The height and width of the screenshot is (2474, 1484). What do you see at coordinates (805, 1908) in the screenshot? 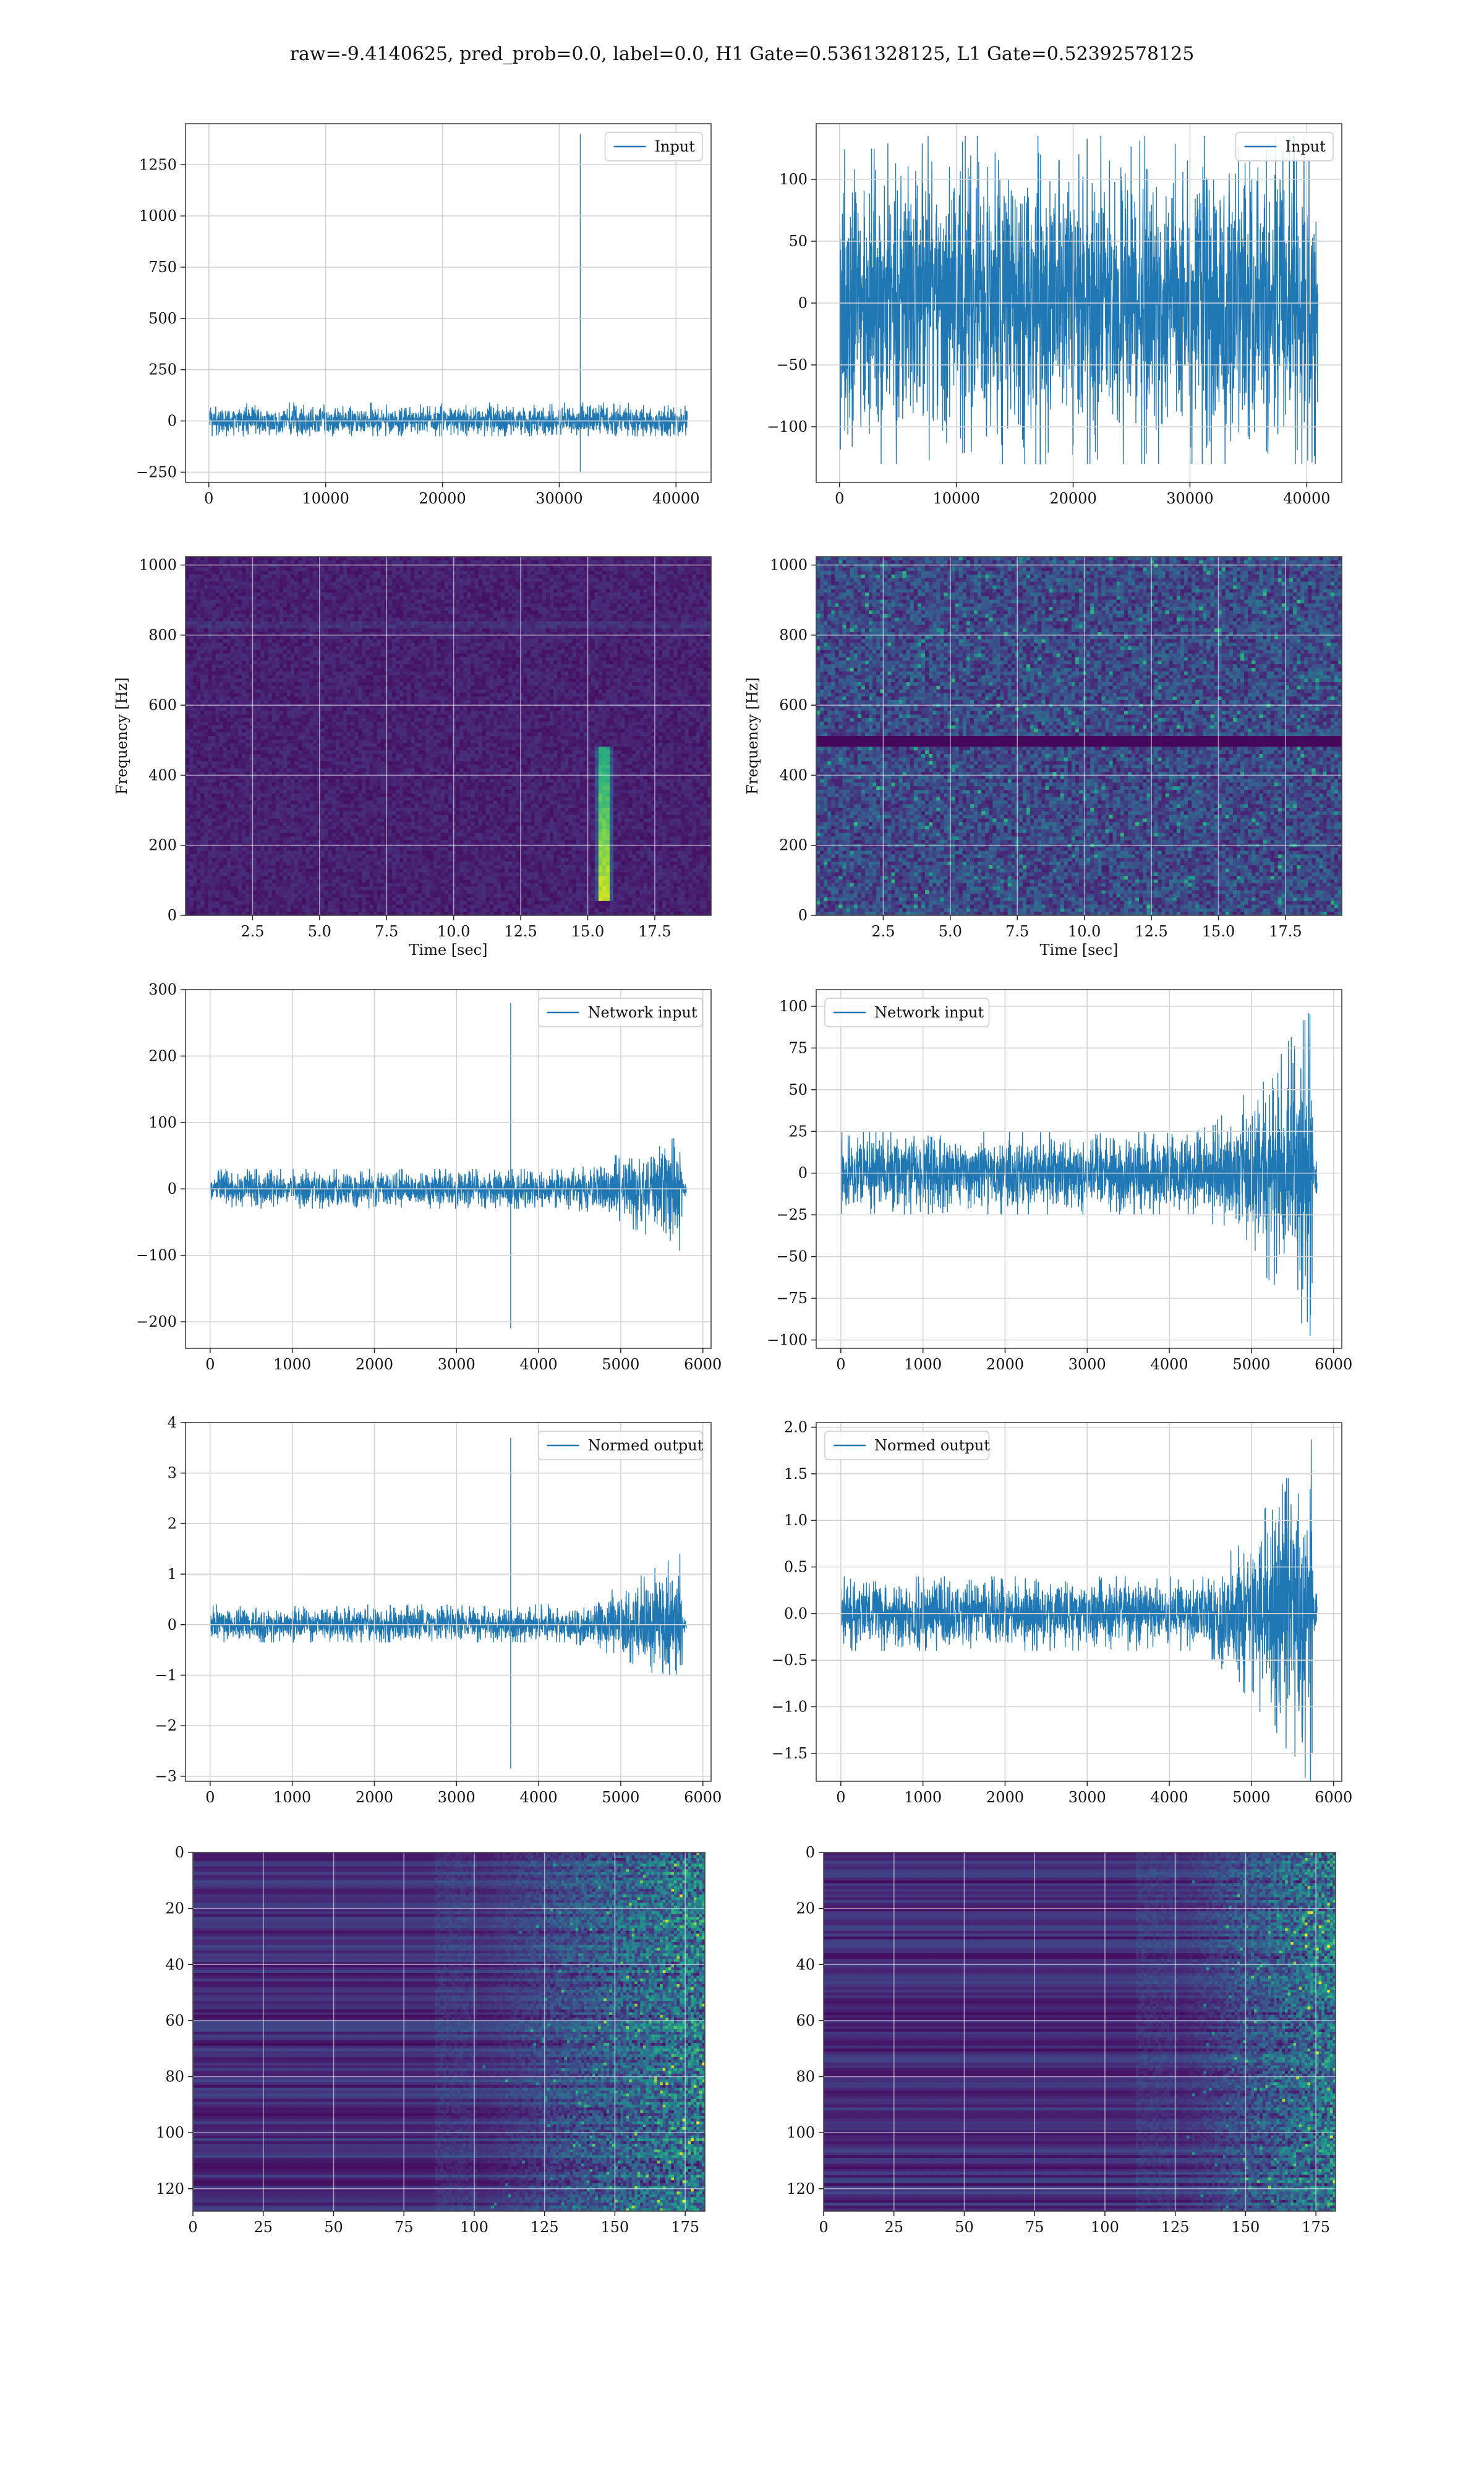
I see `y-tick-label: 20` at bounding box center [805, 1908].